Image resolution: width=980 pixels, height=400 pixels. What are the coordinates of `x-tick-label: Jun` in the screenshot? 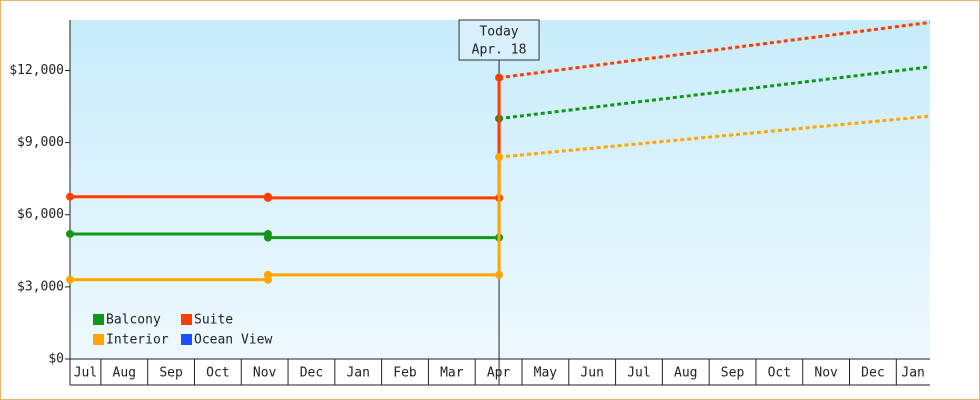 It's located at (591, 373).